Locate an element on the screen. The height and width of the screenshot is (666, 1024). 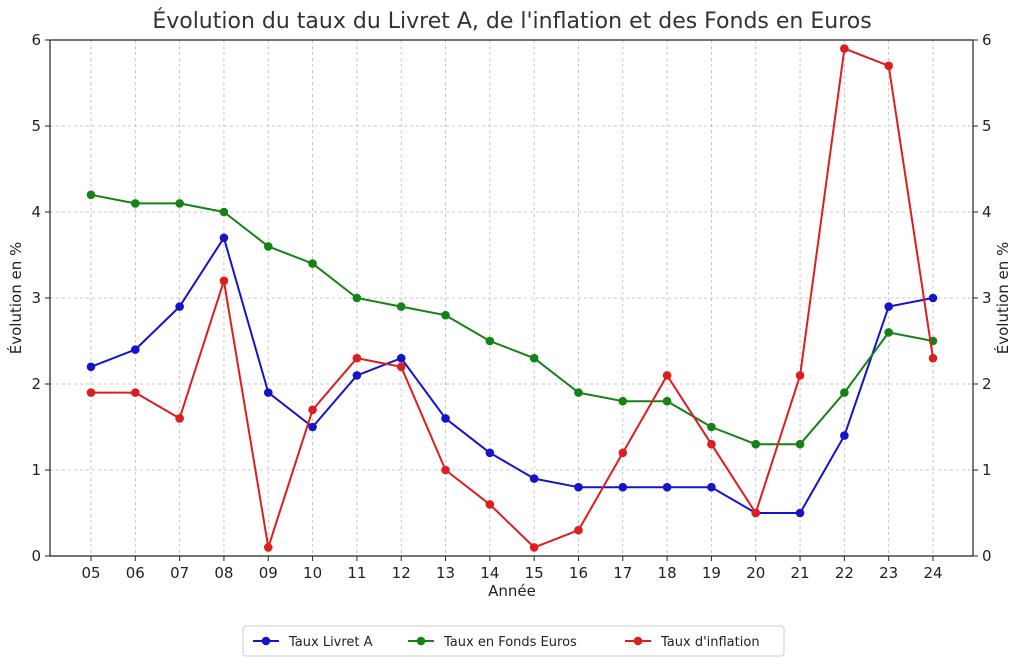
x-tick-label: 23 is located at coordinates (888, 573).